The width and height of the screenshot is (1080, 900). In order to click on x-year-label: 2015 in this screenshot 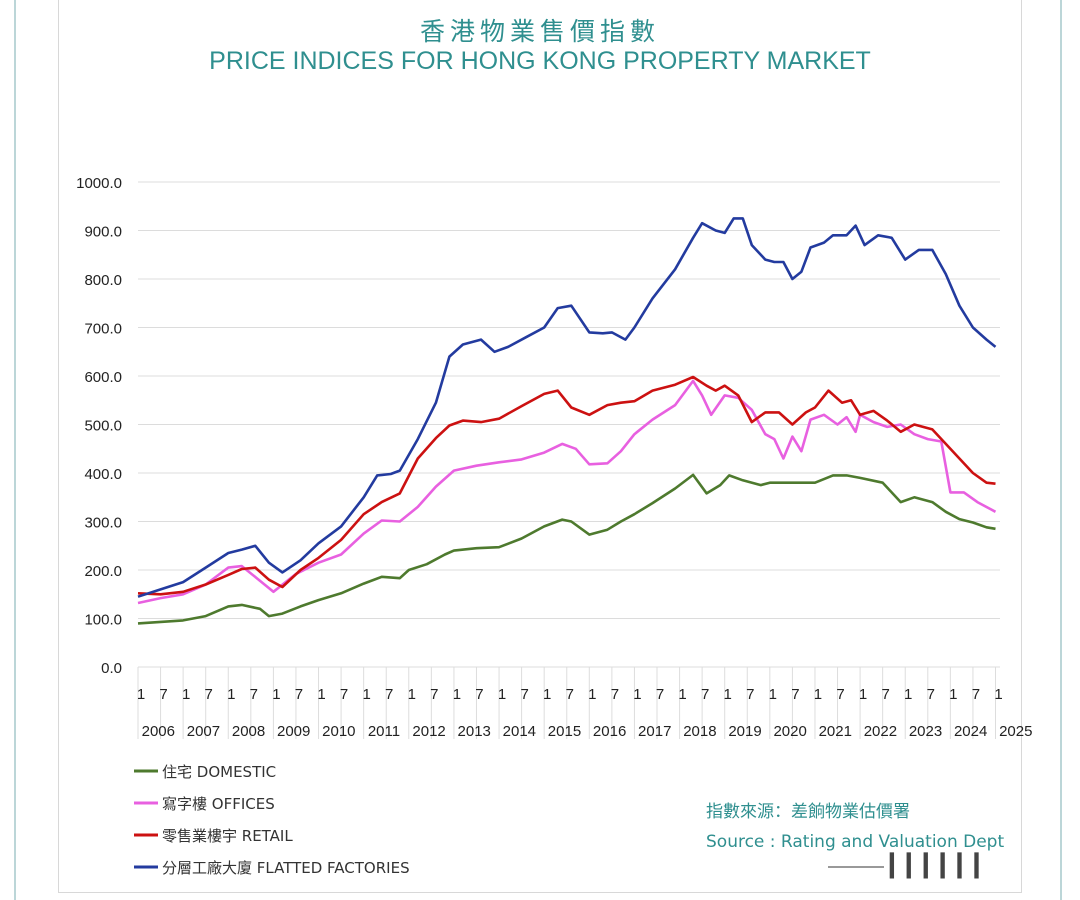, I will do `click(564, 731)`.